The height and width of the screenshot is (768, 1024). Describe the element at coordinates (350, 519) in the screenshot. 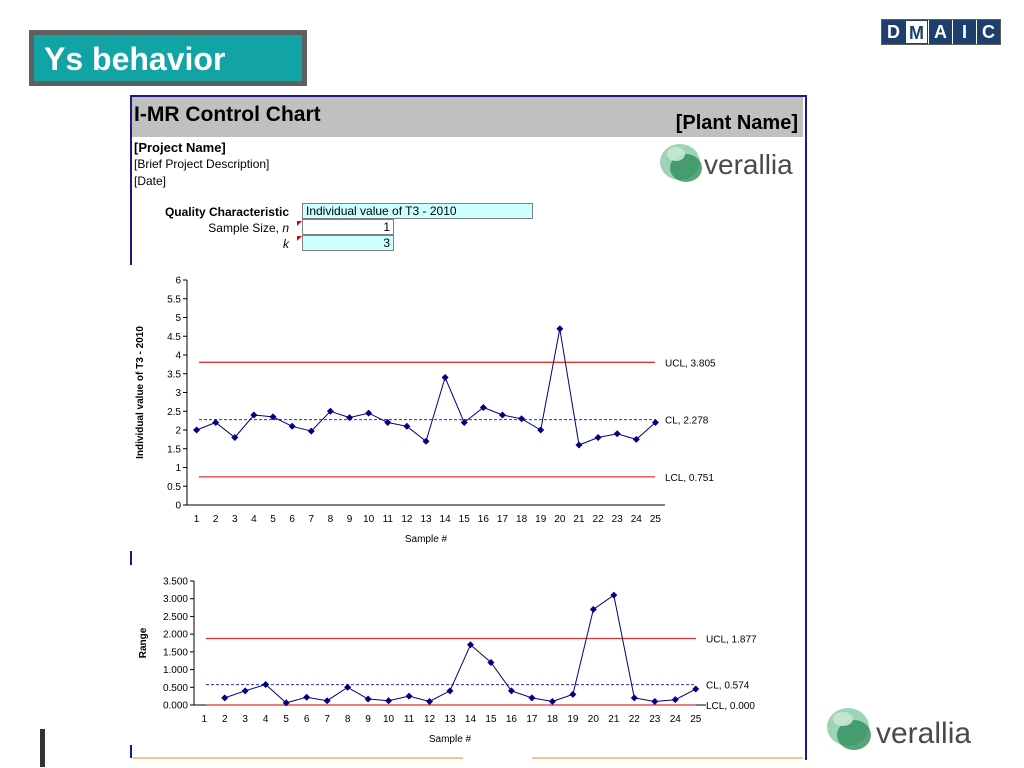

I see `x-tick-label: 9` at that location.